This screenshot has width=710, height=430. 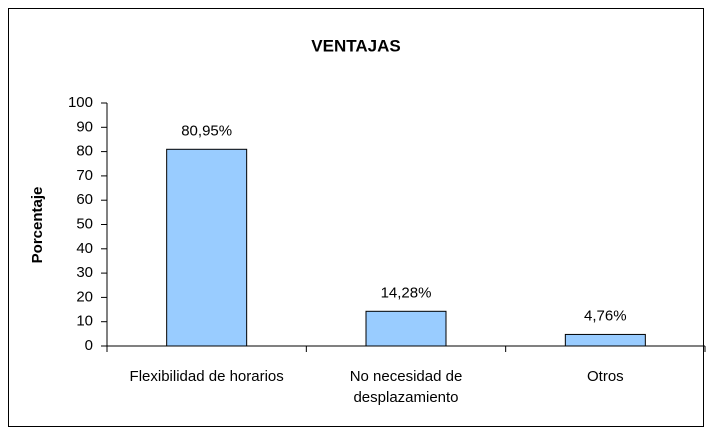 What do you see at coordinates (84, 175) in the screenshot?
I see `y-tick-label: 70` at bounding box center [84, 175].